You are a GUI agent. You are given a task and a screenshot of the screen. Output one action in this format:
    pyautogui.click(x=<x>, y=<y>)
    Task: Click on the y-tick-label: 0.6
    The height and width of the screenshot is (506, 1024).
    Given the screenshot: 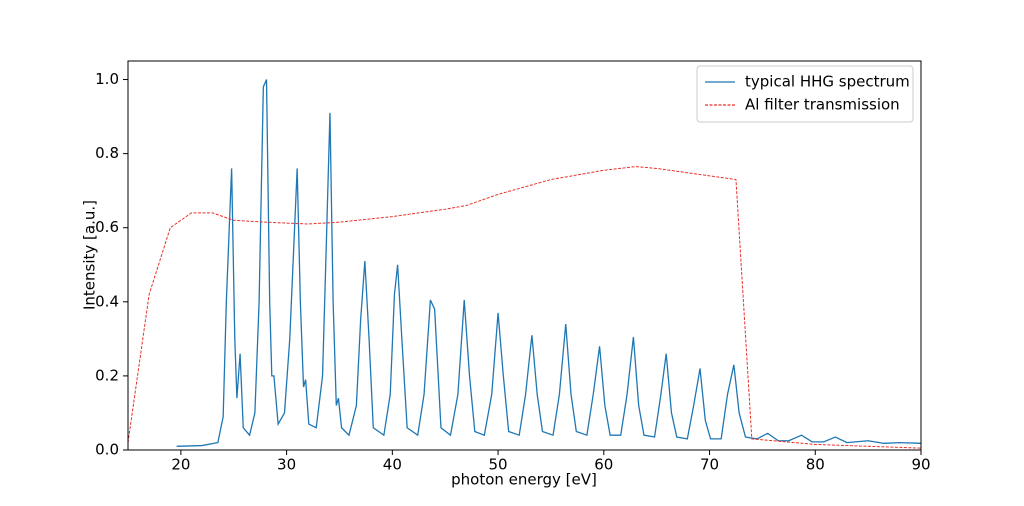 What is the action you would take?
    pyautogui.click(x=107, y=227)
    